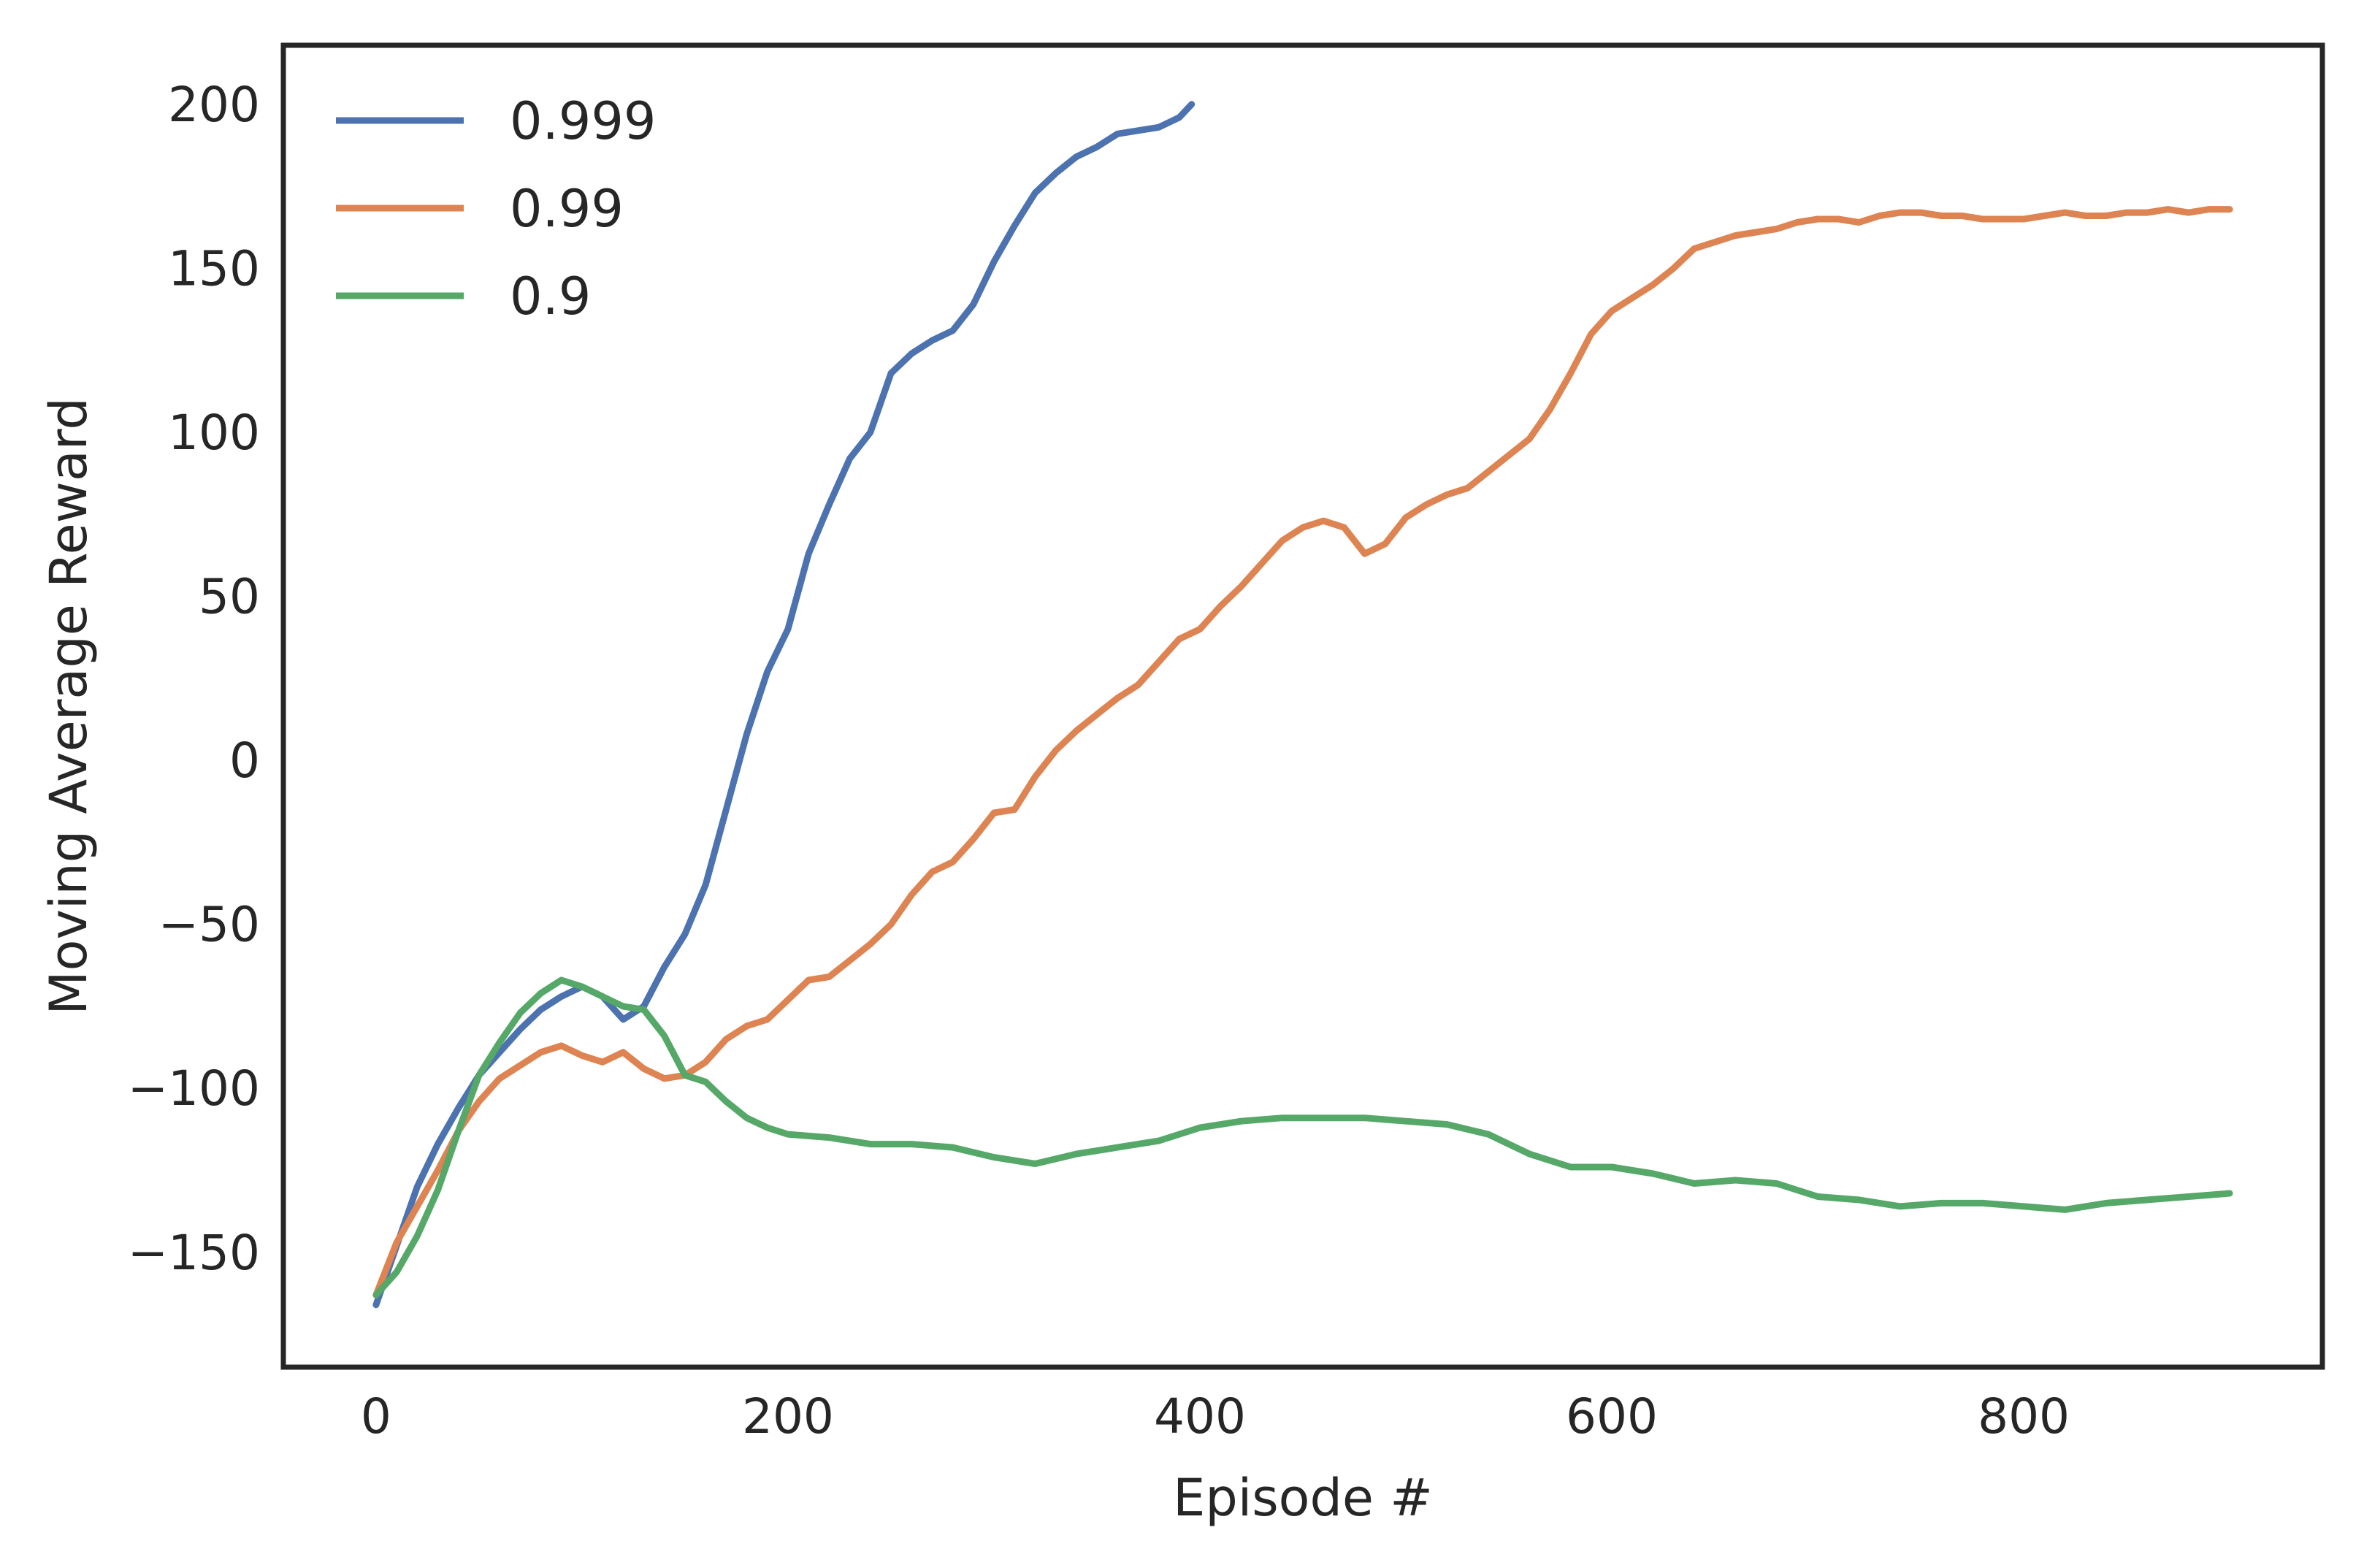 This screenshot has width=2364, height=1568. What do you see at coordinates (245, 761) in the screenshot?
I see `y-tick-label: 0` at bounding box center [245, 761].